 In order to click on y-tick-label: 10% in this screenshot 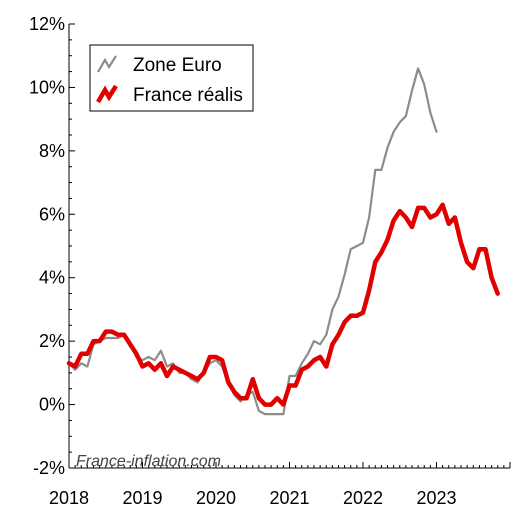, I will do `click(47, 87)`.